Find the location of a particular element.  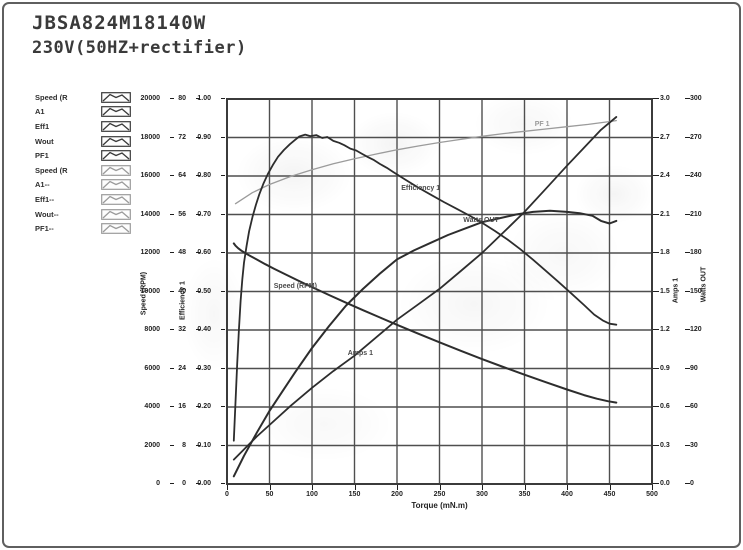

tick-label-right-watts: 270 is located at coordinates (696, 137).